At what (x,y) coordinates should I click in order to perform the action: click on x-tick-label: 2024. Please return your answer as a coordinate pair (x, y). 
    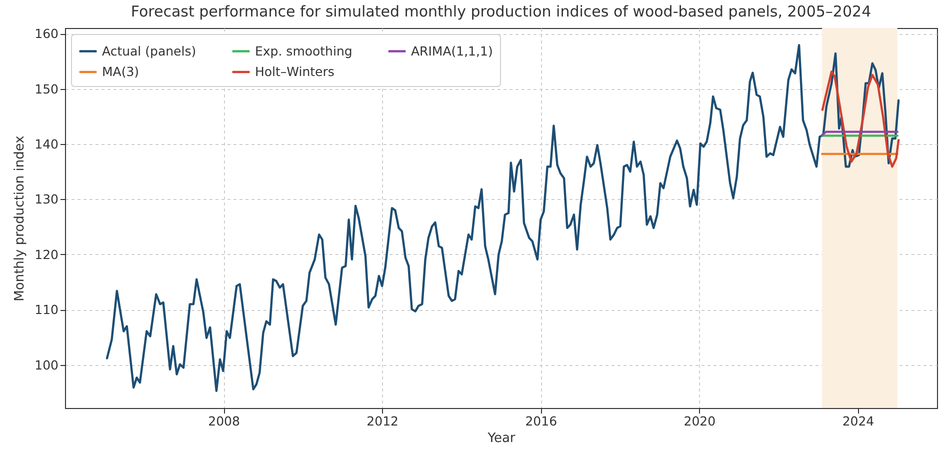
    Looking at the image, I should click on (858, 421).